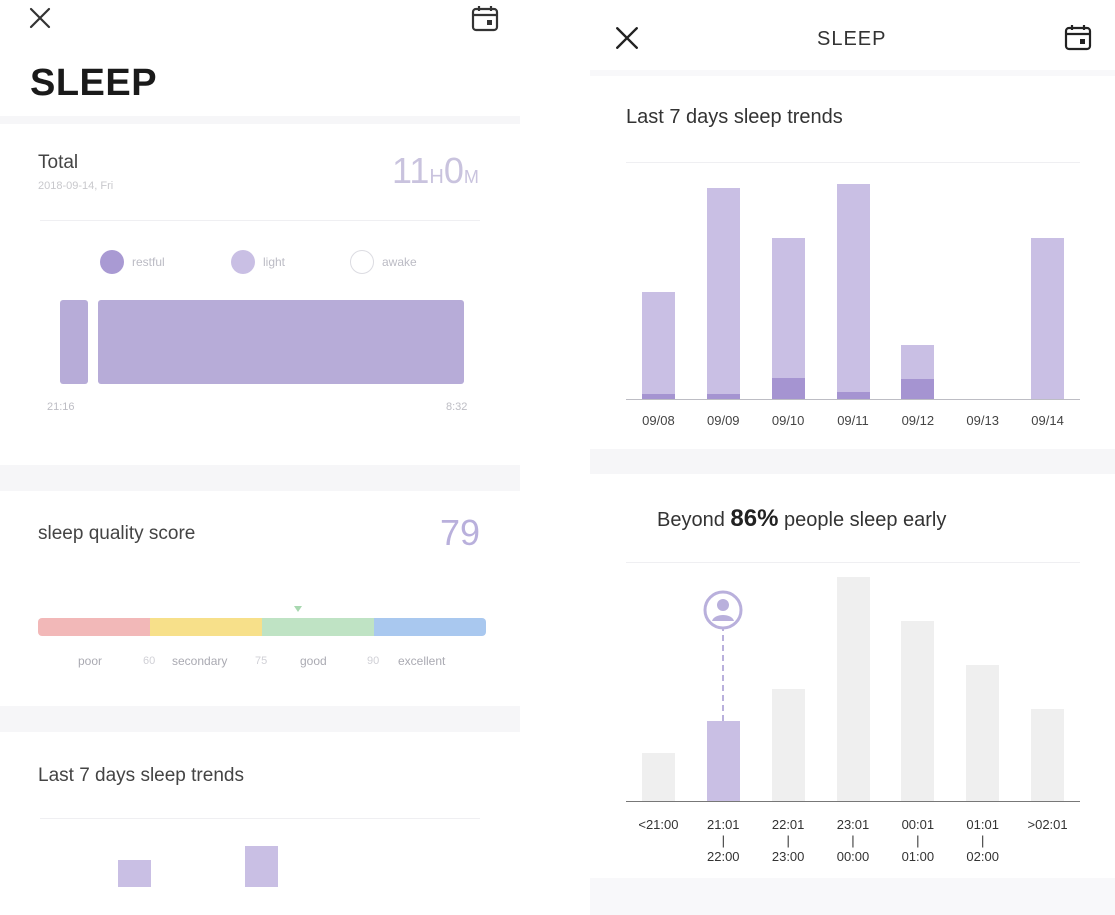  I want to click on score-marker, so click(297, 609).